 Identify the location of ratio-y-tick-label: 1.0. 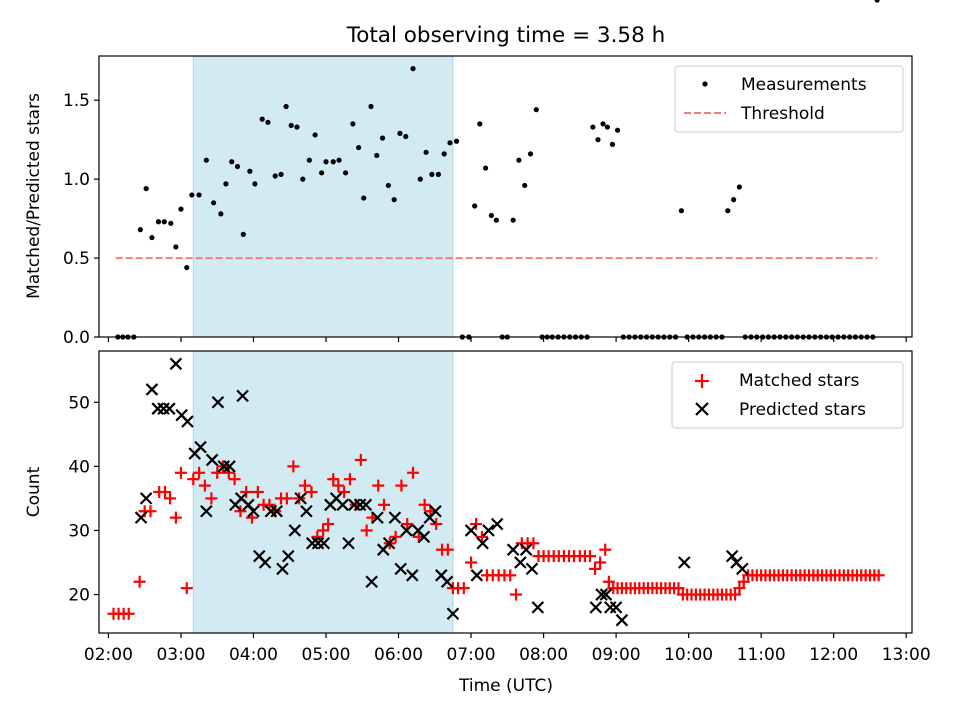
(76, 180).